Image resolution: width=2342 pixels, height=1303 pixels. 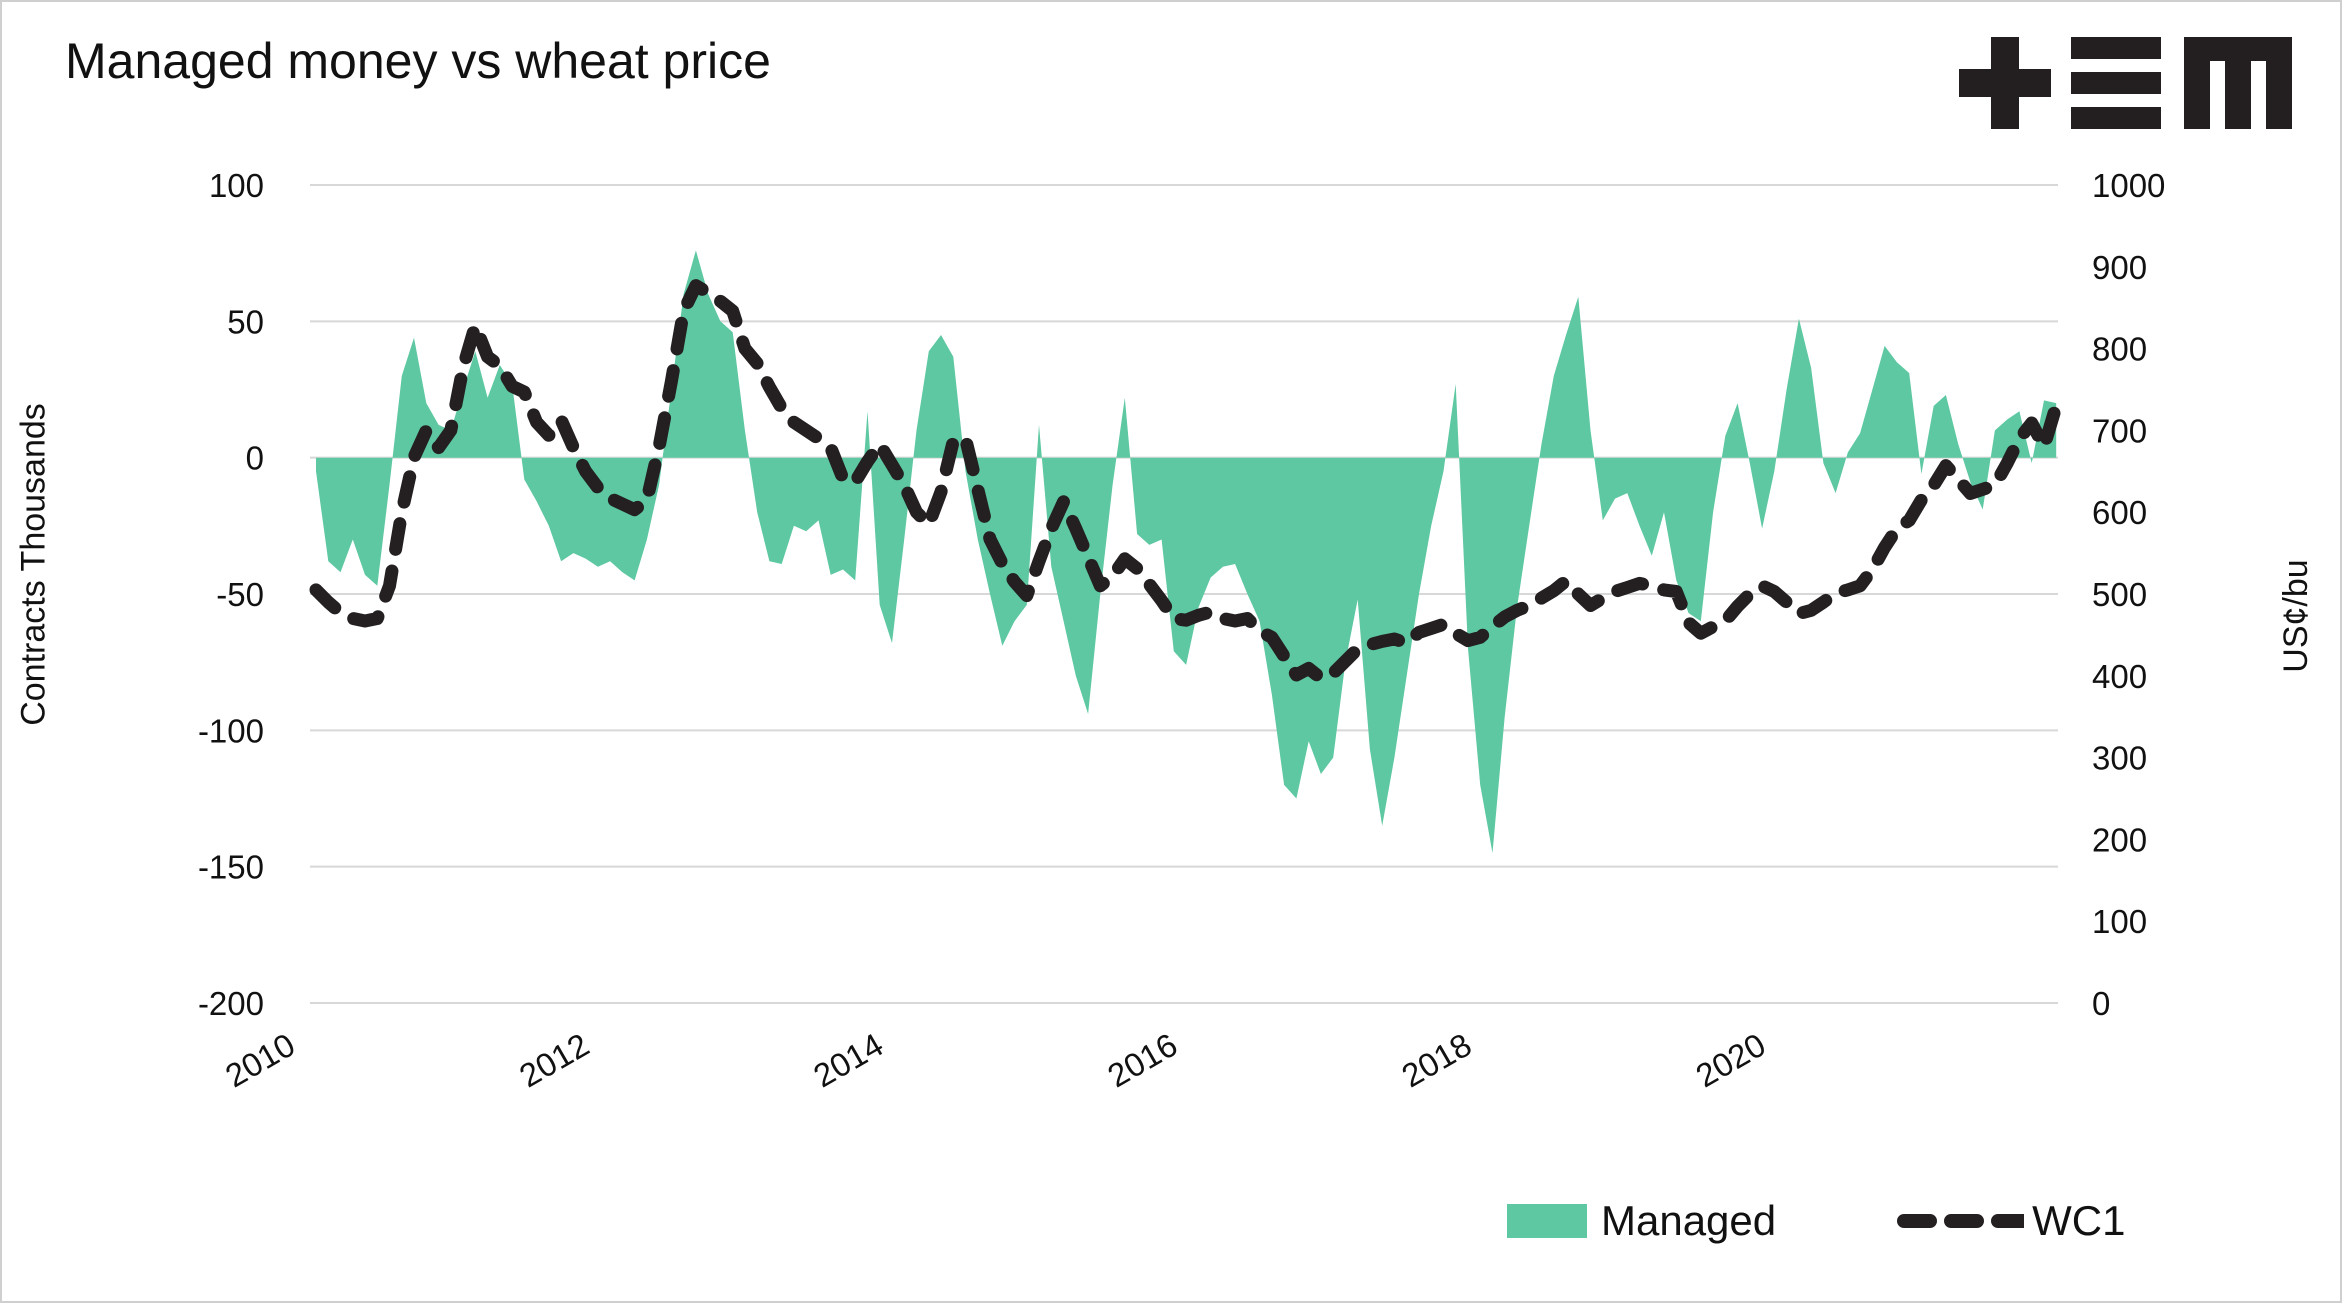 I want to click on right-axis-title: US¢/bu, so click(x=2296, y=616).